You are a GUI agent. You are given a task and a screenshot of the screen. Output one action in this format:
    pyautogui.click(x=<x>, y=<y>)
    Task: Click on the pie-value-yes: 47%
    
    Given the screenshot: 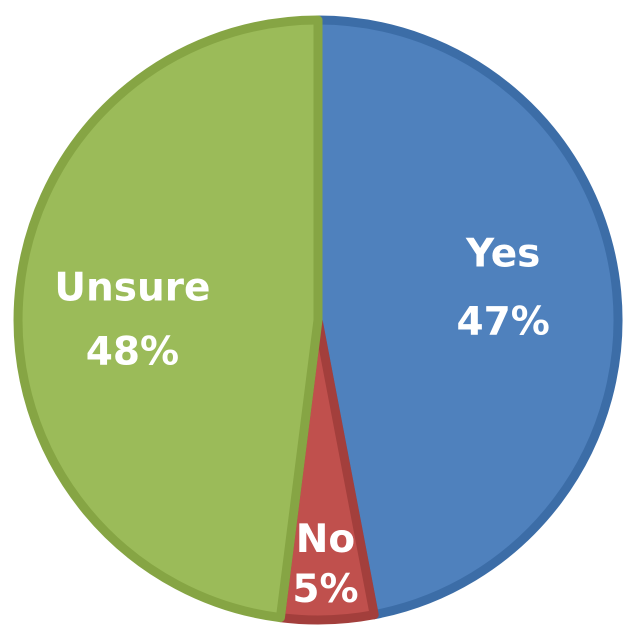 What is the action you would take?
    pyautogui.click(x=503, y=322)
    